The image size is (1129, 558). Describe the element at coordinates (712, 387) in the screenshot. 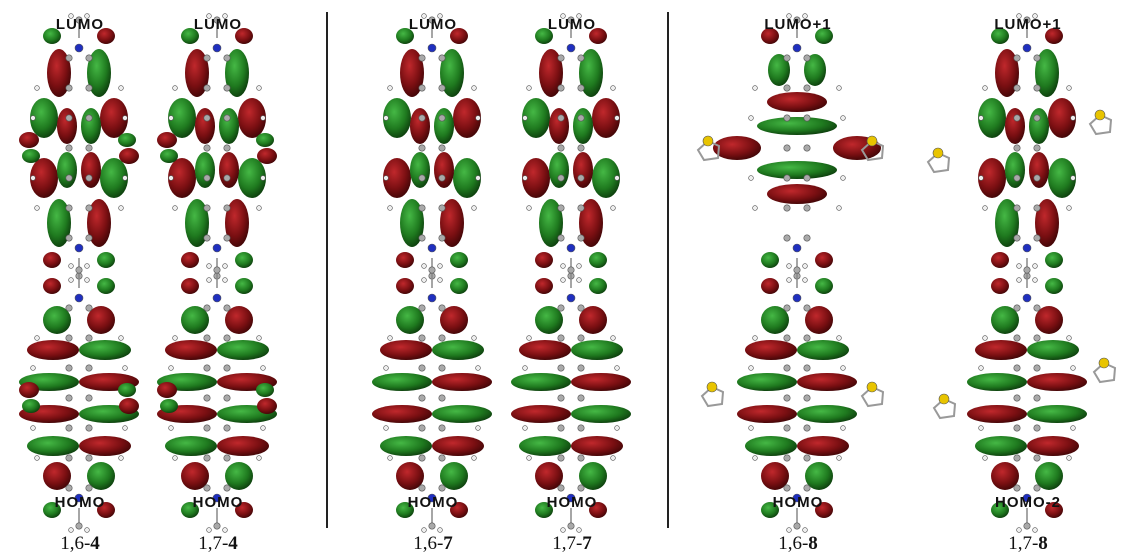

I see `sulfur-atom` at that location.